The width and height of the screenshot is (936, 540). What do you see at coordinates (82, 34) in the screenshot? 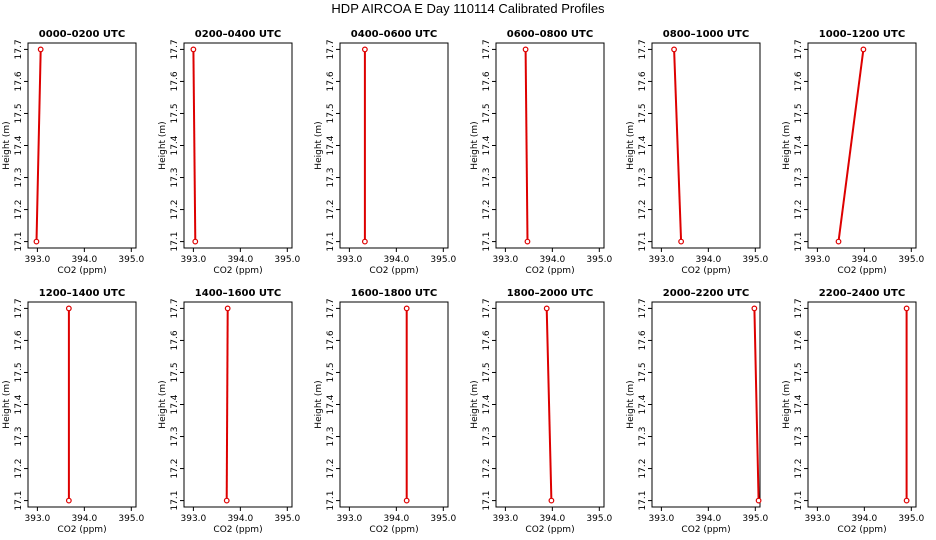
I see `panel-title: 0000–0200 UTC` at bounding box center [82, 34].